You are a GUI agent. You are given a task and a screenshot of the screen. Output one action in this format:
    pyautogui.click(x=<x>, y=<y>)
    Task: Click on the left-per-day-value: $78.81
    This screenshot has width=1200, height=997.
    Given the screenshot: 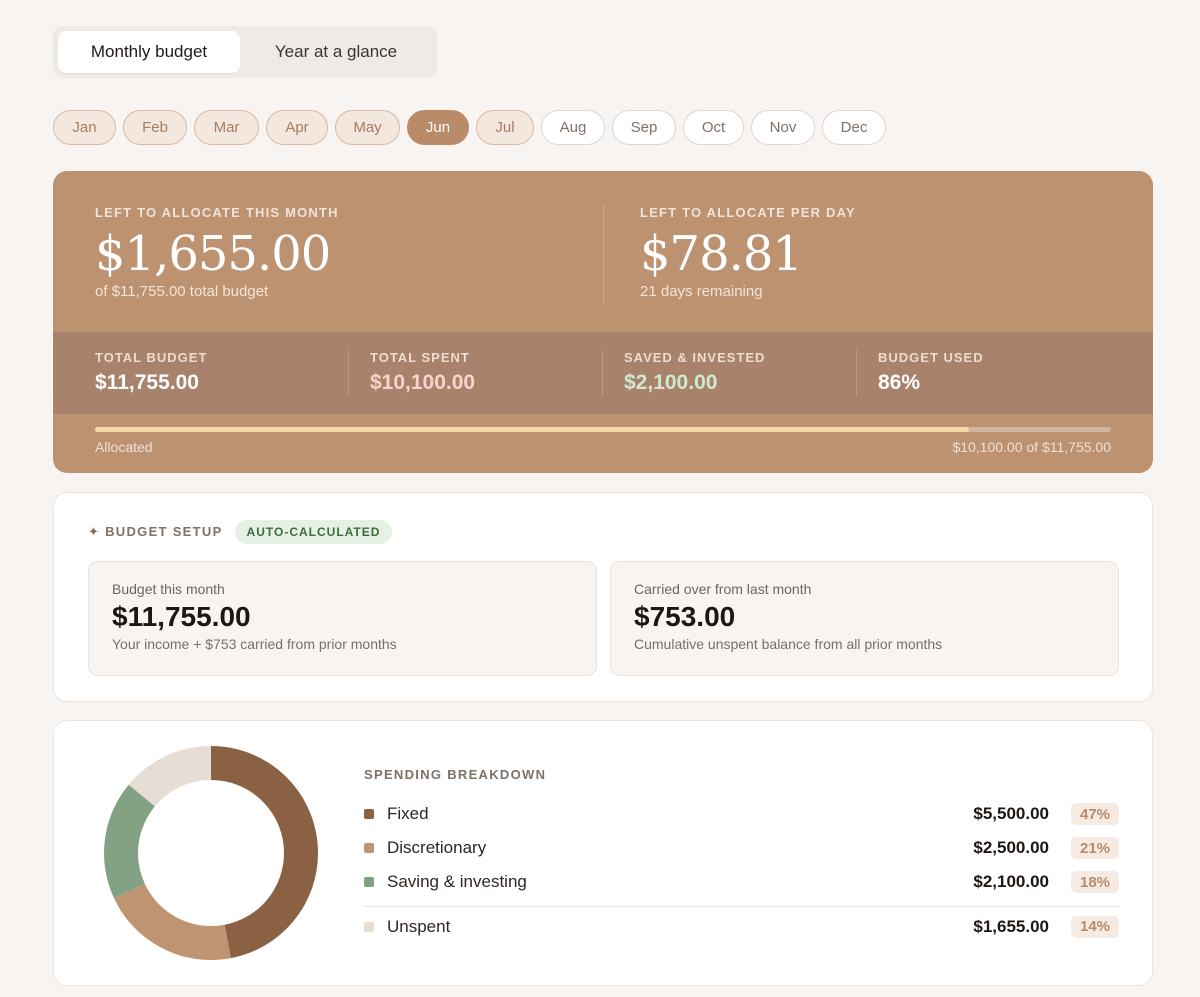 What is the action you would take?
    pyautogui.click(x=721, y=254)
    